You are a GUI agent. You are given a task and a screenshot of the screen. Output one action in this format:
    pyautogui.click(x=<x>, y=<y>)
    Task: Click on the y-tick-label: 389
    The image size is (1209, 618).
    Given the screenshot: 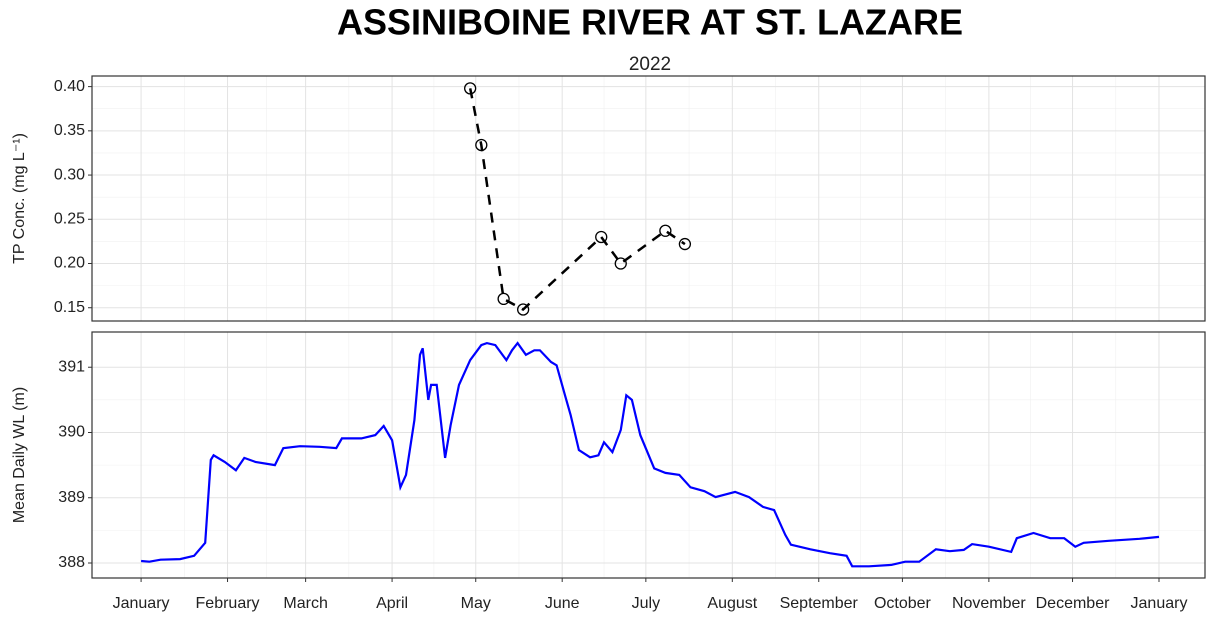 What is the action you would take?
    pyautogui.click(x=71, y=497)
    